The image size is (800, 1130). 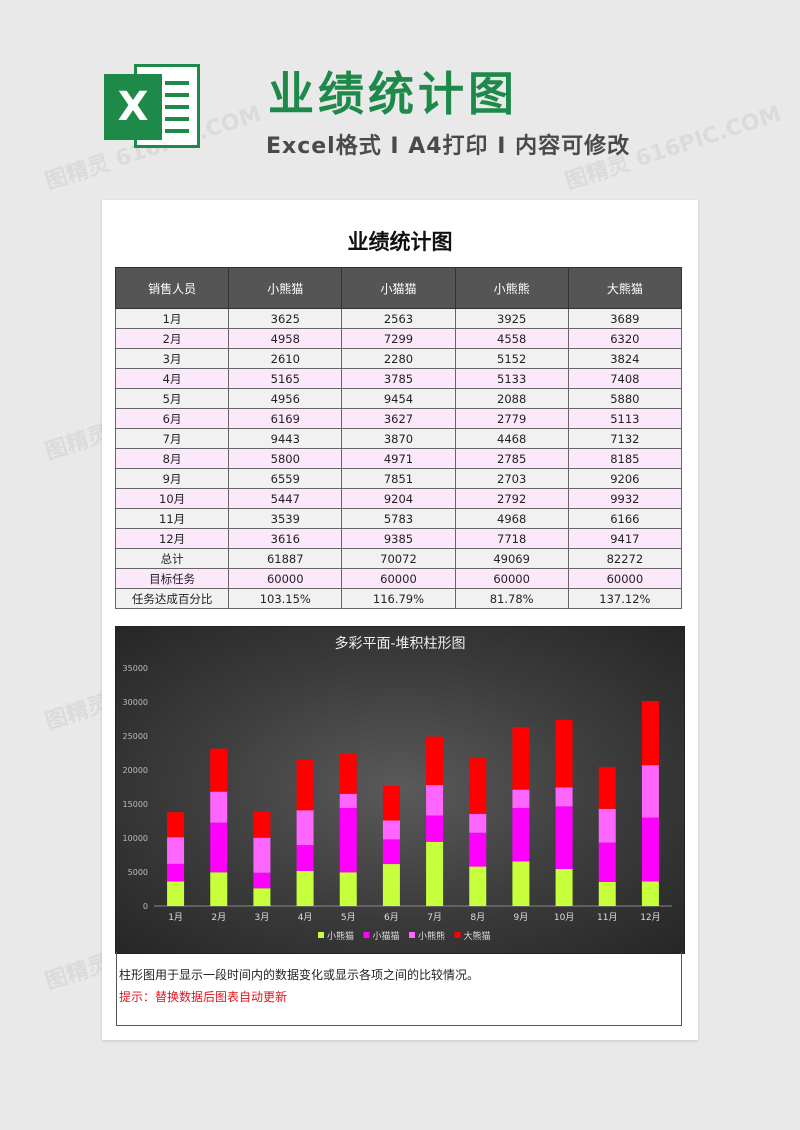 What do you see at coordinates (625, 598) in the screenshot?
I see `value-cell: 137.12%` at bounding box center [625, 598].